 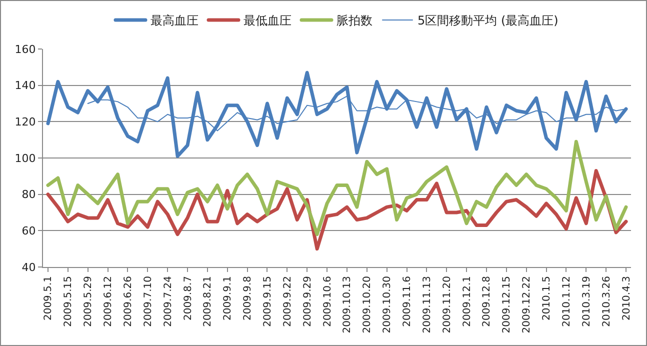 What do you see at coordinates (328, 301) in the screenshot?
I see `x-tick-label: 2009.10.6` at bounding box center [328, 301].